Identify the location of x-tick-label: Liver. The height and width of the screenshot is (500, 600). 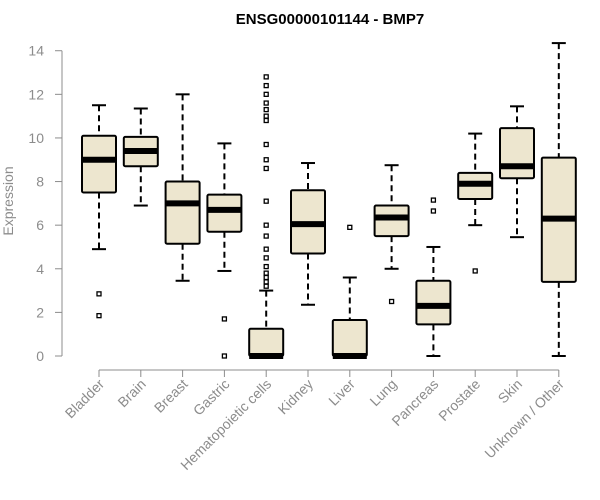
(341, 392).